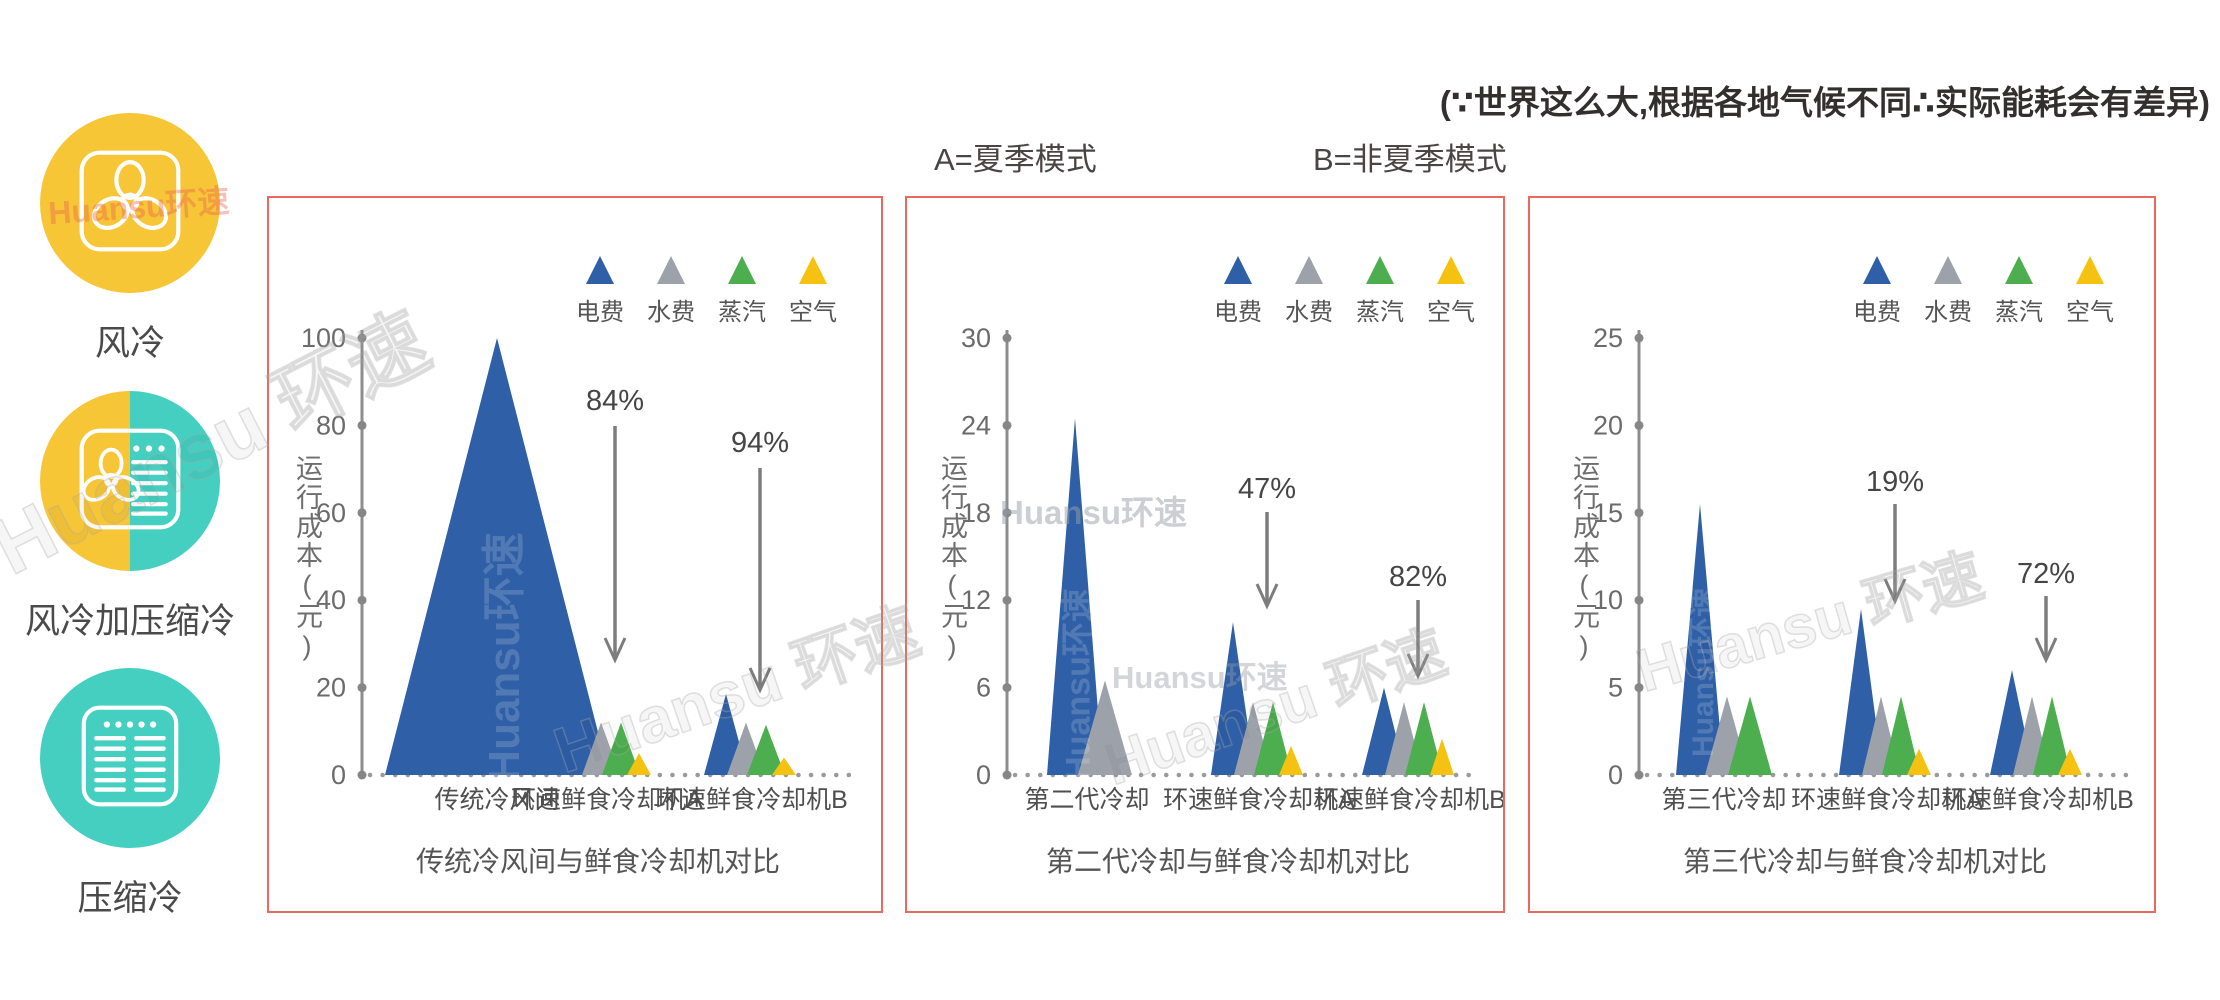  What do you see at coordinates (1267, 489) in the screenshot?
I see `reduction-percent-label: 47%` at bounding box center [1267, 489].